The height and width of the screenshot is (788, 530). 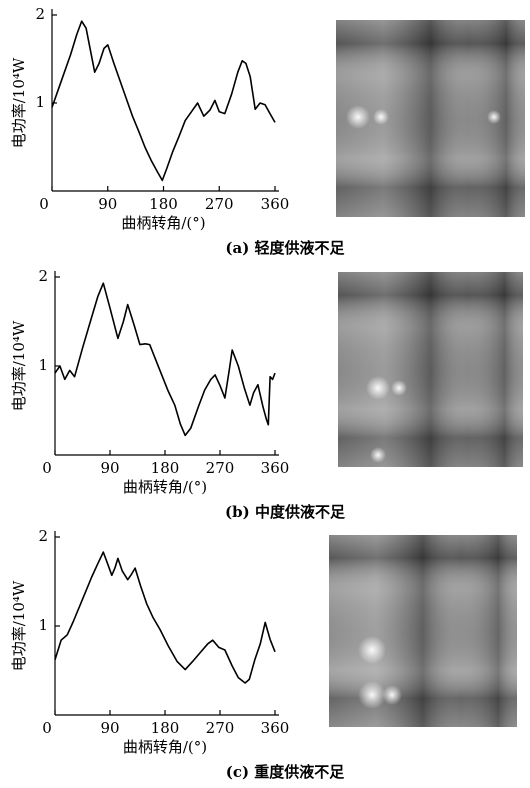 What do you see at coordinates (285, 512) in the screenshot?
I see `caption: (b) 中度供液不足` at bounding box center [285, 512].